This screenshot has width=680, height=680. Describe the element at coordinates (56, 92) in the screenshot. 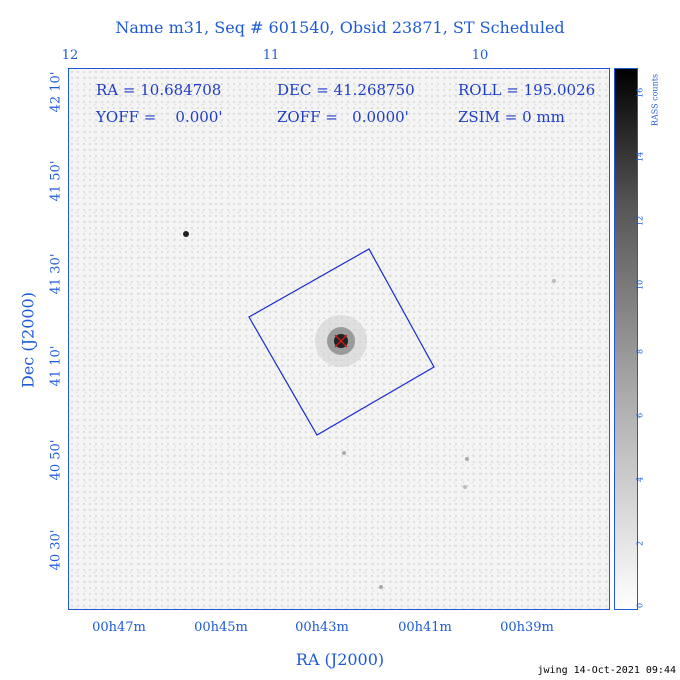

I see `left-tick-label: 42 10'` at that location.